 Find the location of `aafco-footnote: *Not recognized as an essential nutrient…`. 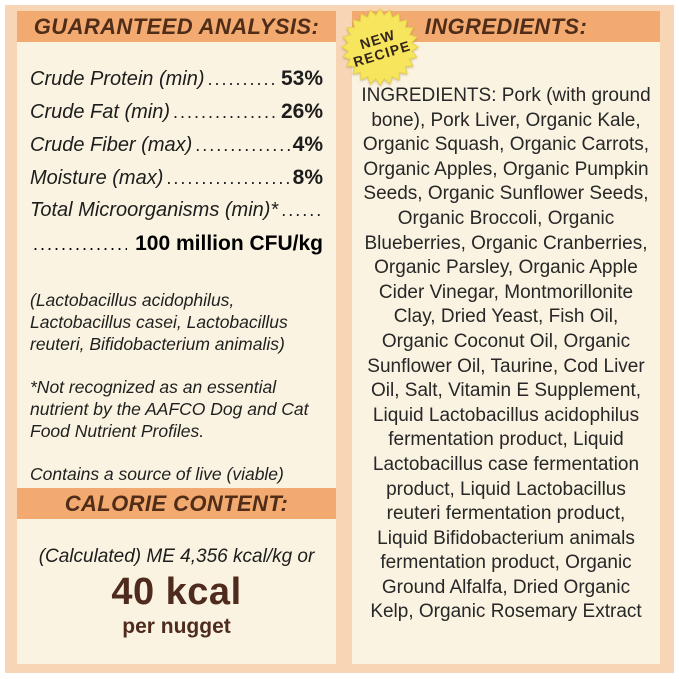

aafco-footnote: *Not recognized as an essential nutrient… is located at coordinates (169, 409).